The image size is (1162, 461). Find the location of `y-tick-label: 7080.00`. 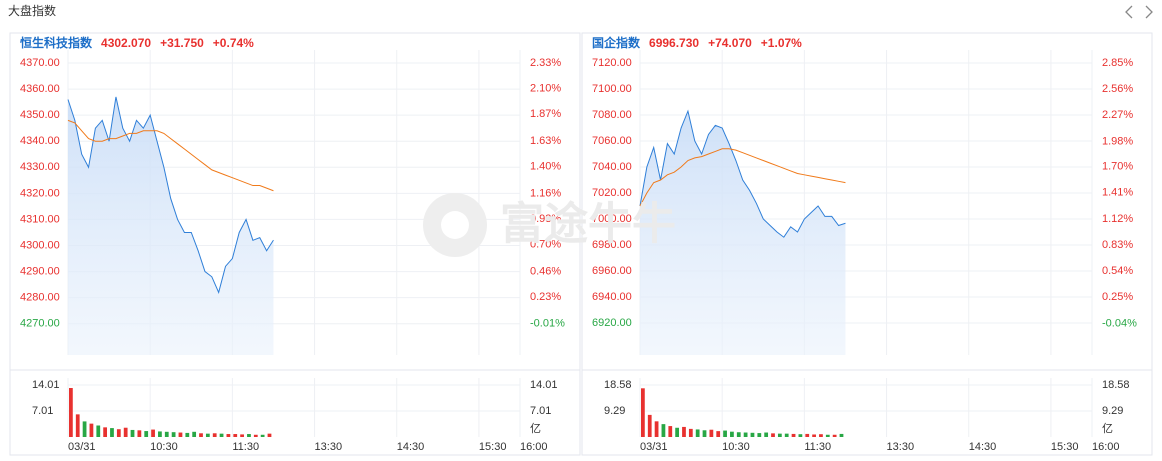

y-tick-label: 7080.00 is located at coordinates (612, 115).